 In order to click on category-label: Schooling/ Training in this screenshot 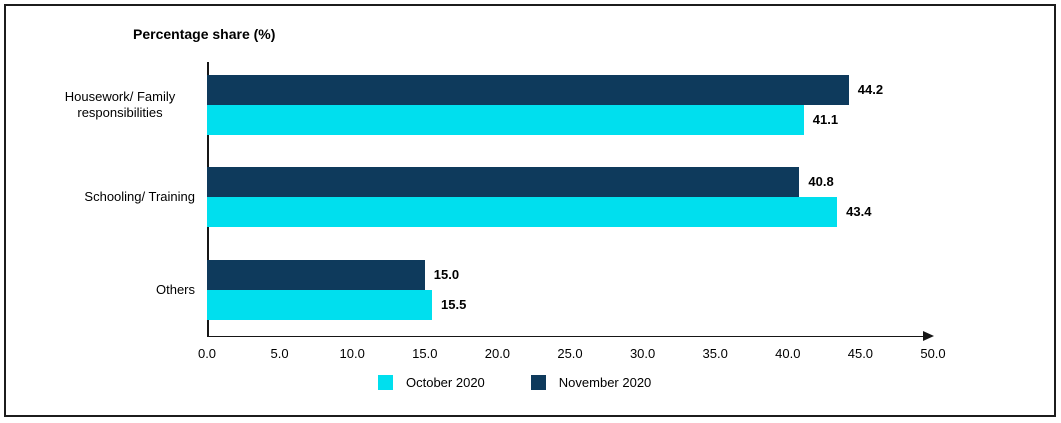, I will do `click(139, 196)`.